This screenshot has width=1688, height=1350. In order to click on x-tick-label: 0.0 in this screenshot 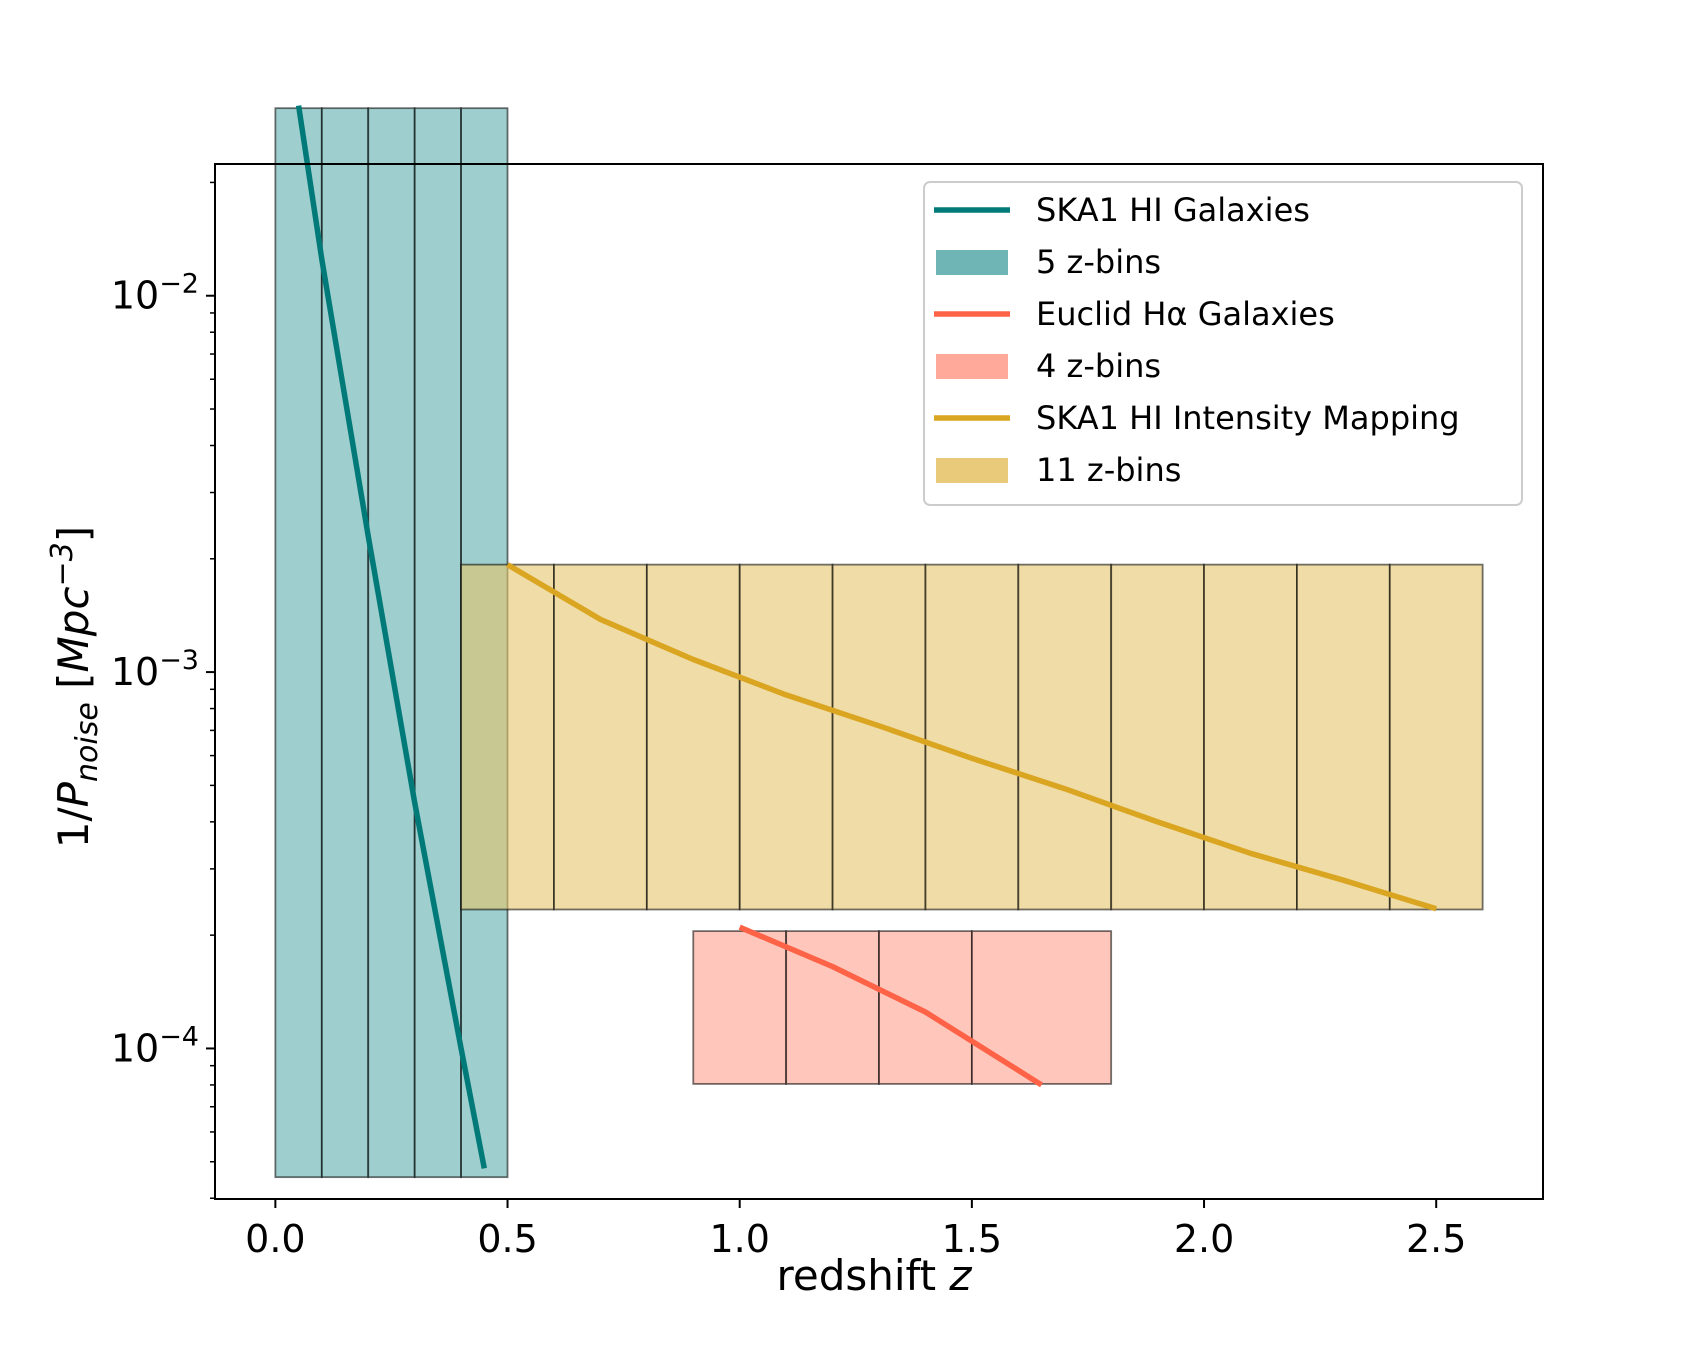, I will do `click(275, 1239)`.